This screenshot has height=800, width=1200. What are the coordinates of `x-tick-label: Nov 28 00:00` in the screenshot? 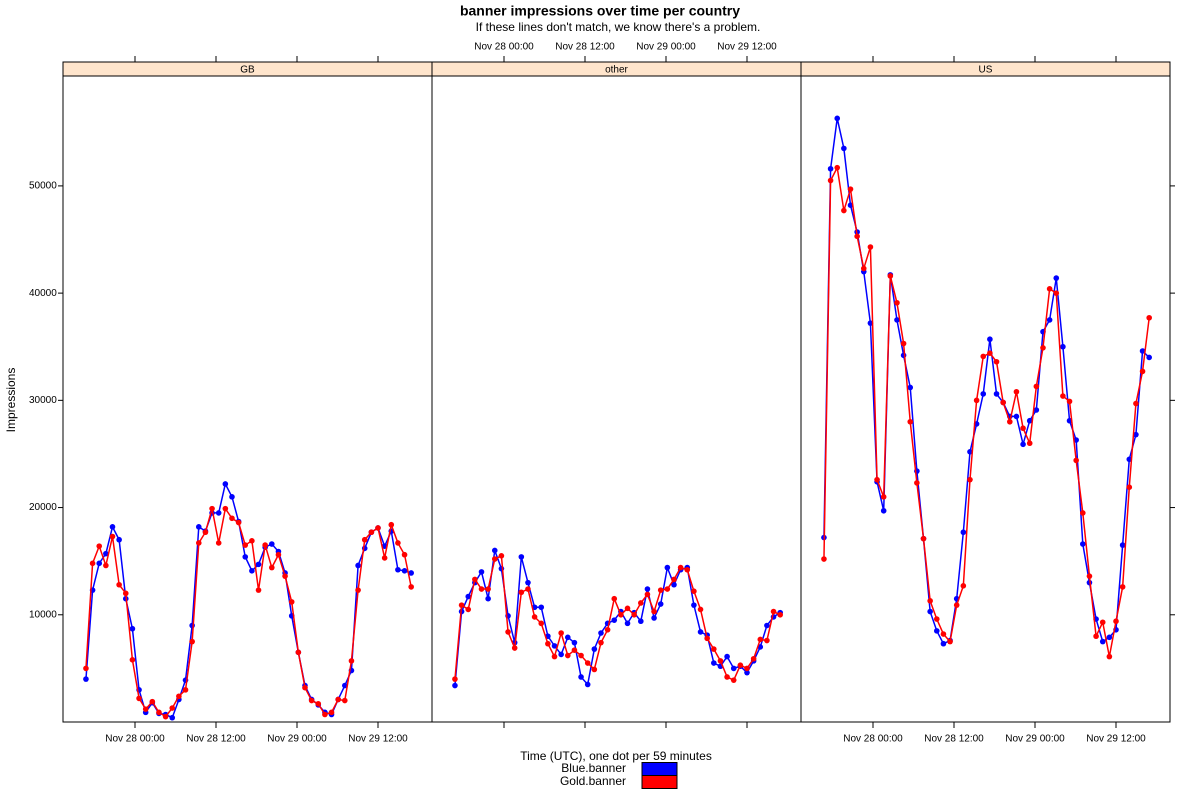 It's located at (135, 739).